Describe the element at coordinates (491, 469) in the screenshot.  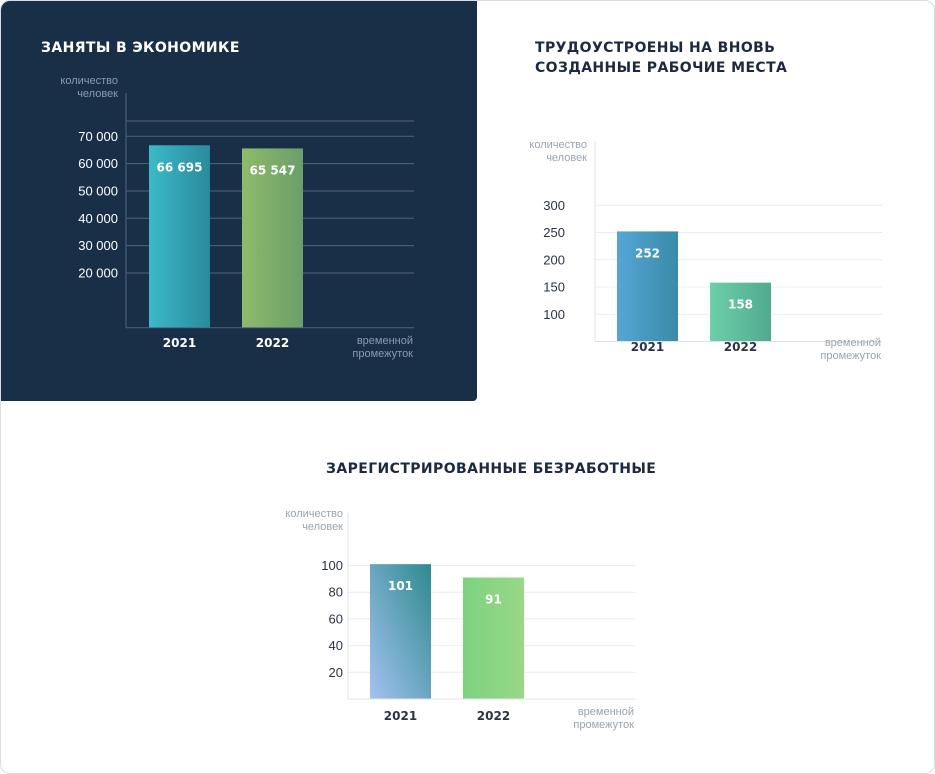
I see `chart-3-title: ЗАРЕГИСТРИРОВАННЫЕ БЕЗРАБОТНЫЕ` at that location.